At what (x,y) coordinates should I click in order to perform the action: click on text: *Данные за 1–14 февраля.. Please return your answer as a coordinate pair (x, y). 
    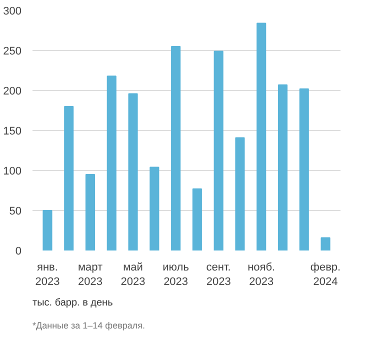
    Looking at the image, I should click on (88, 325).